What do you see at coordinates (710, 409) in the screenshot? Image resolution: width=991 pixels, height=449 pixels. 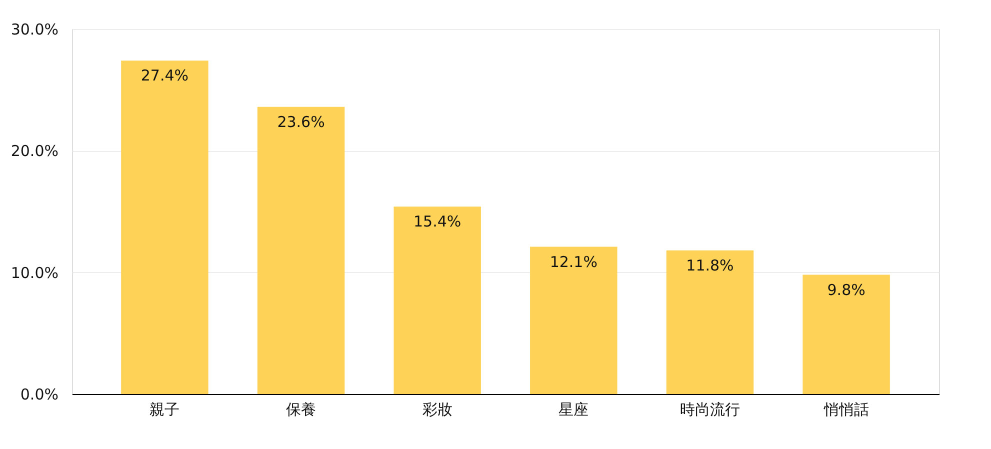 I see `x-tick-label: 時尚流行` at bounding box center [710, 409].